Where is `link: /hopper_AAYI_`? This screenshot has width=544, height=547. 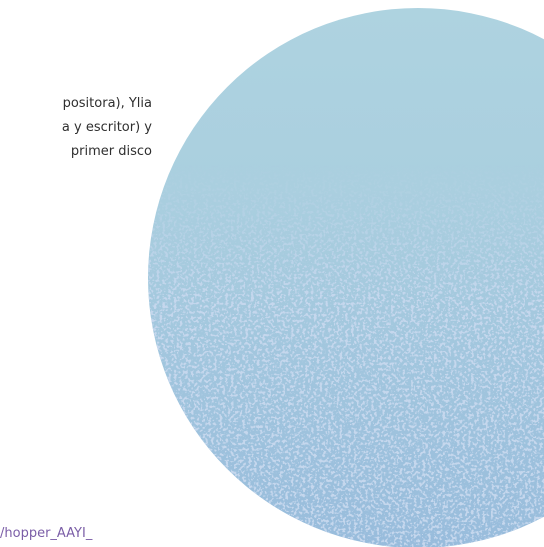 link: /hopper_AAYI_ is located at coordinates (46, 533).